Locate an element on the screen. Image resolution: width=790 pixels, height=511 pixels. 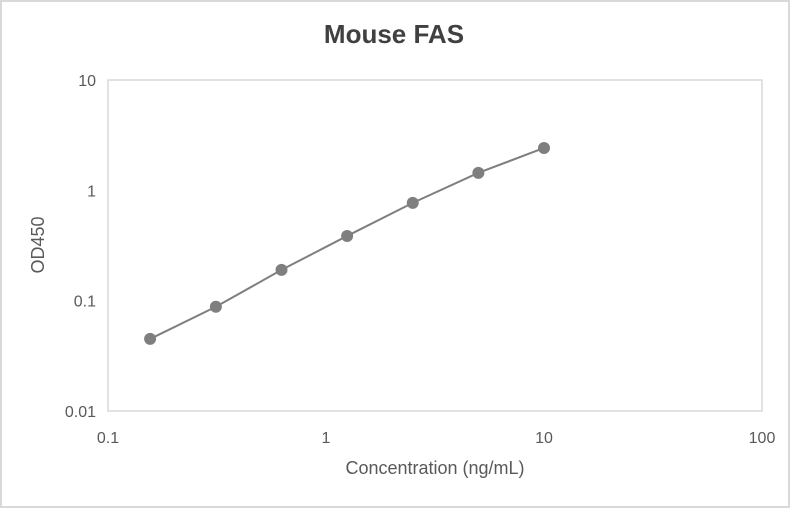
x-tick-label: 10 is located at coordinates (544, 438).